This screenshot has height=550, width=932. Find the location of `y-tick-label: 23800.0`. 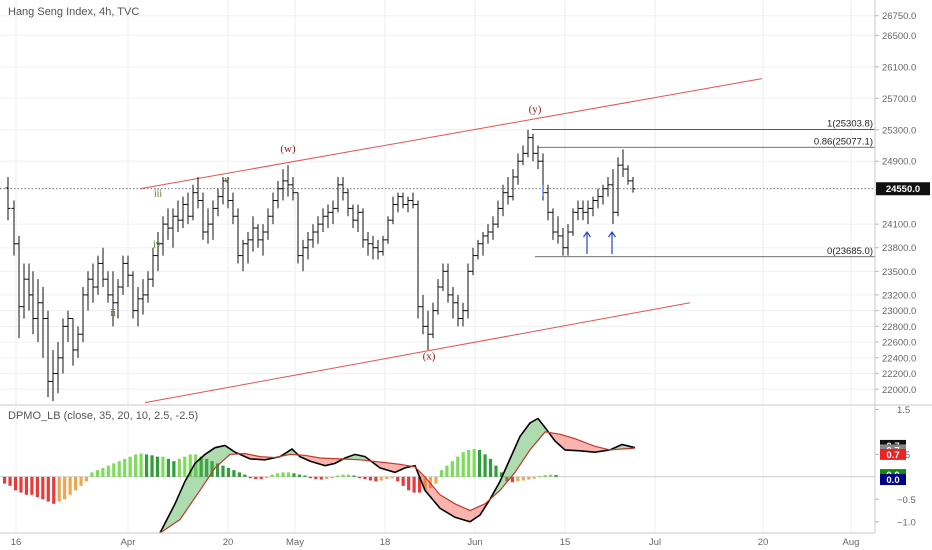

y-tick-label: 23800.0 is located at coordinates (899, 248).